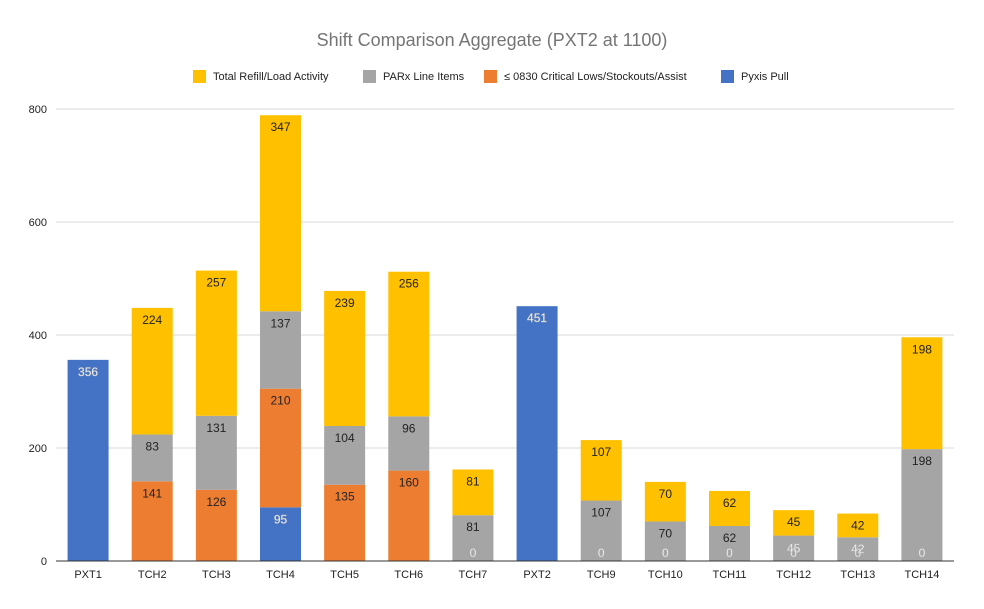 This screenshot has height=609, width=984. What do you see at coordinates (216, 428) in the screenshot?
I see `data-label: 131` at bounding box center [216, 428].